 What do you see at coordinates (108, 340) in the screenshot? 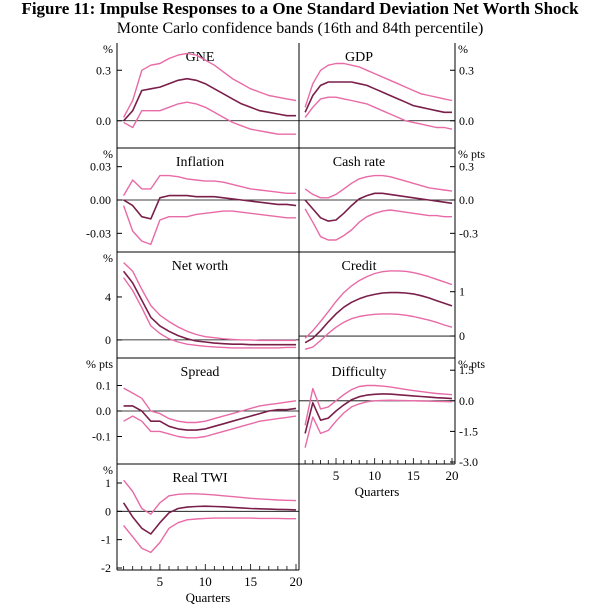
I see `net-worth-ytick-label-1: 0` at bounding box center [108, 340].